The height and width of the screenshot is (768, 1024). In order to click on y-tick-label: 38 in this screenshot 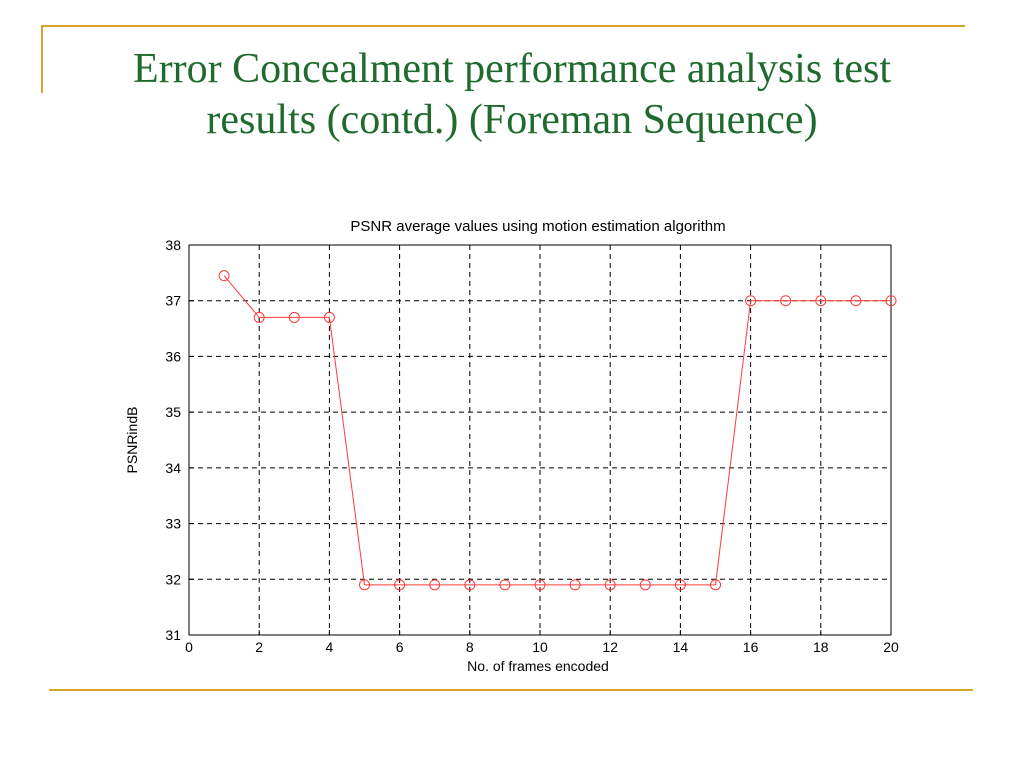, I will do `click(173, 245)`.